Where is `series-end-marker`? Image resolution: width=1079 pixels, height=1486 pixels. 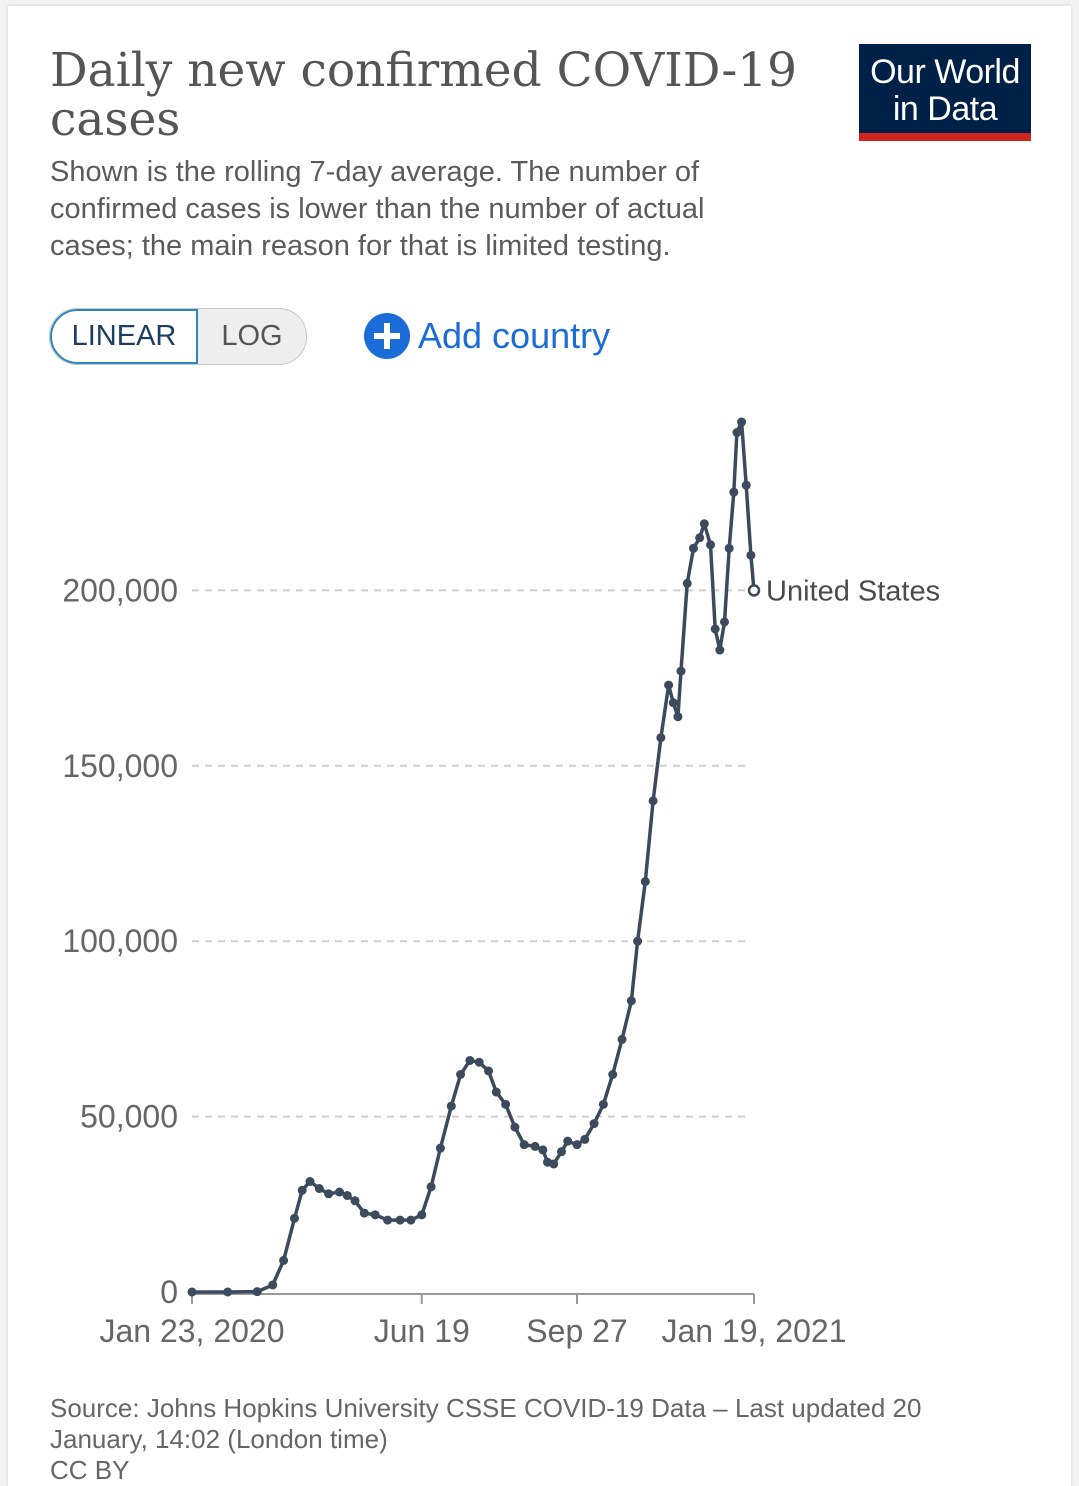
series-end-marker is located at coordinates (754, 590).